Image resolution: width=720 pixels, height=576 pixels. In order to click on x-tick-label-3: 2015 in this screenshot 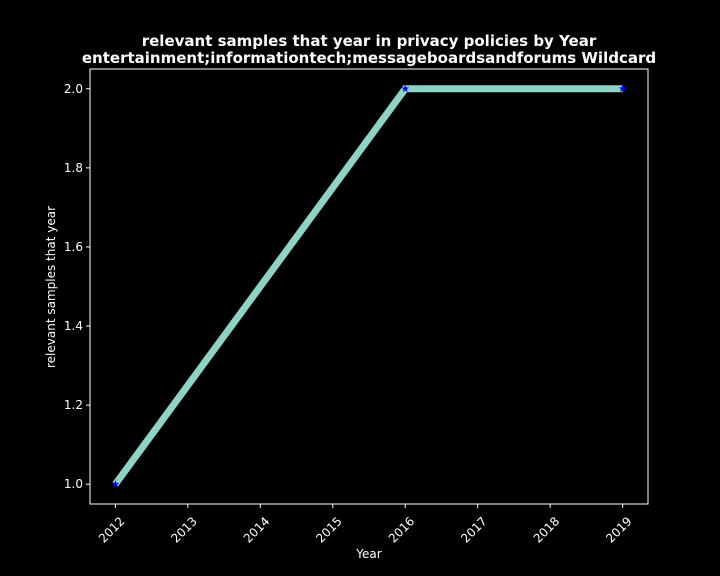, I will do `click(328, 529)`.